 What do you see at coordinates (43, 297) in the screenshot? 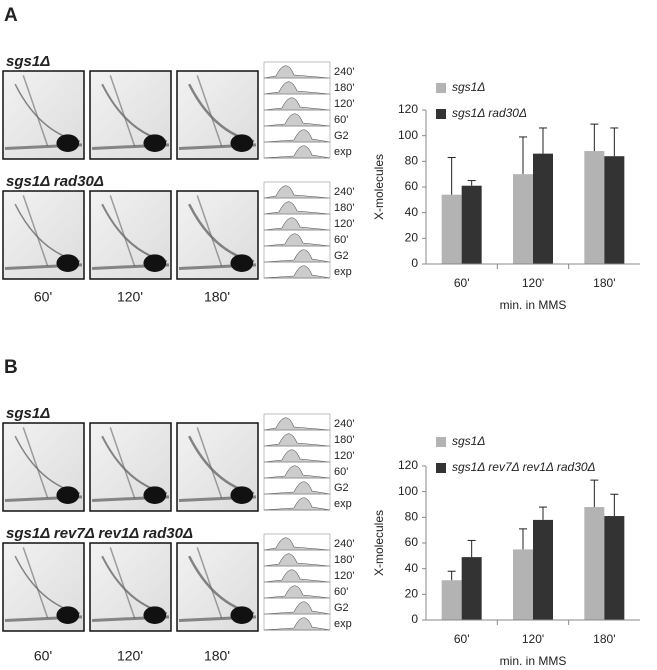
I see `timepoint-label: 60'` at bounding box center [43, 297].